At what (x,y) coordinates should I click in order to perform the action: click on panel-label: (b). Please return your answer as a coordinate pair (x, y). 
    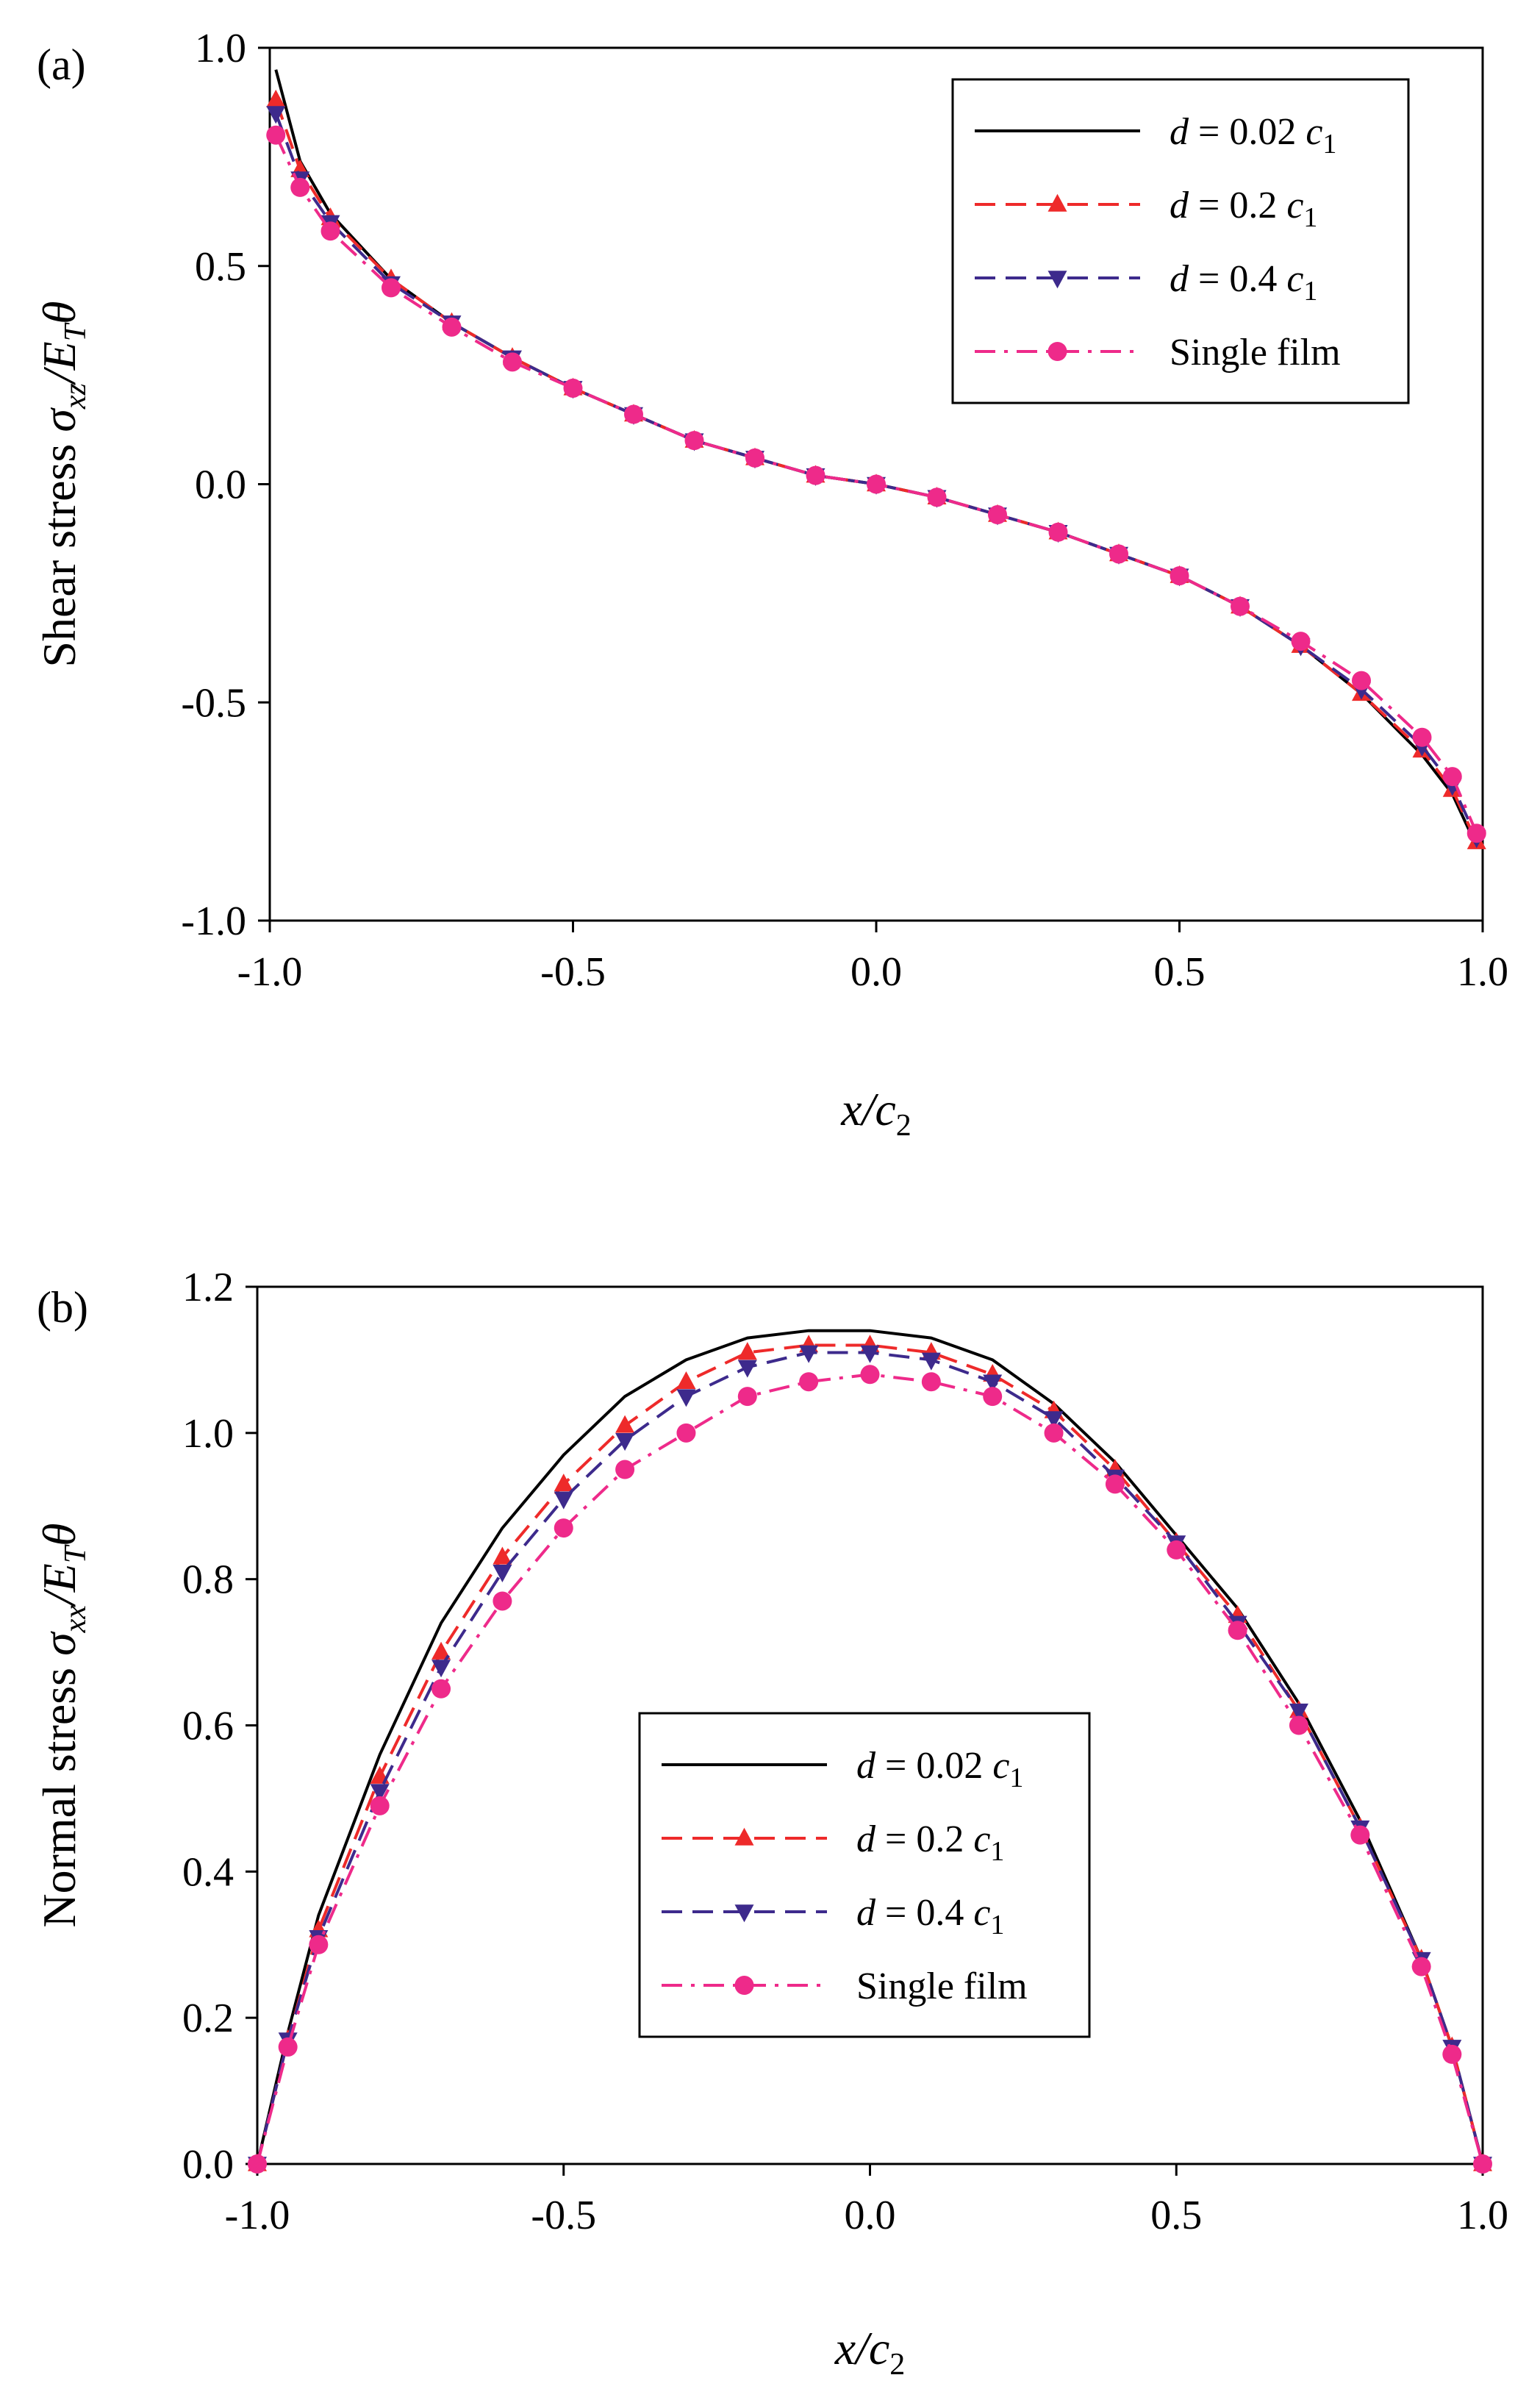
    Looking at the image, I should click on (63, 1308).